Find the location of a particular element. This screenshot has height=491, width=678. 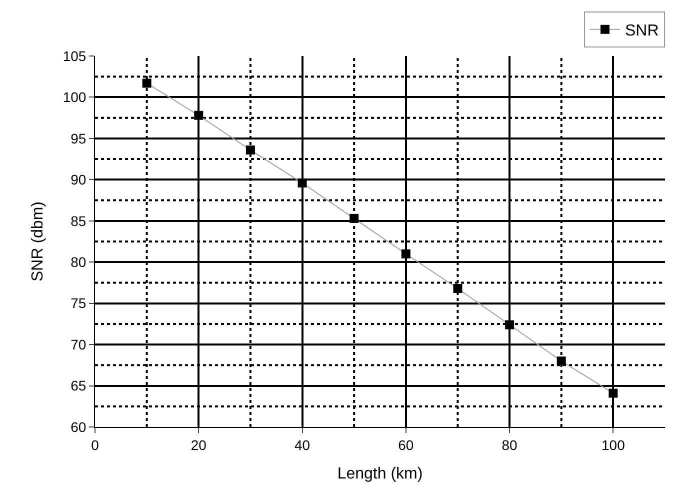

y-tick-label: 65 is located at coordinates (78, 386).